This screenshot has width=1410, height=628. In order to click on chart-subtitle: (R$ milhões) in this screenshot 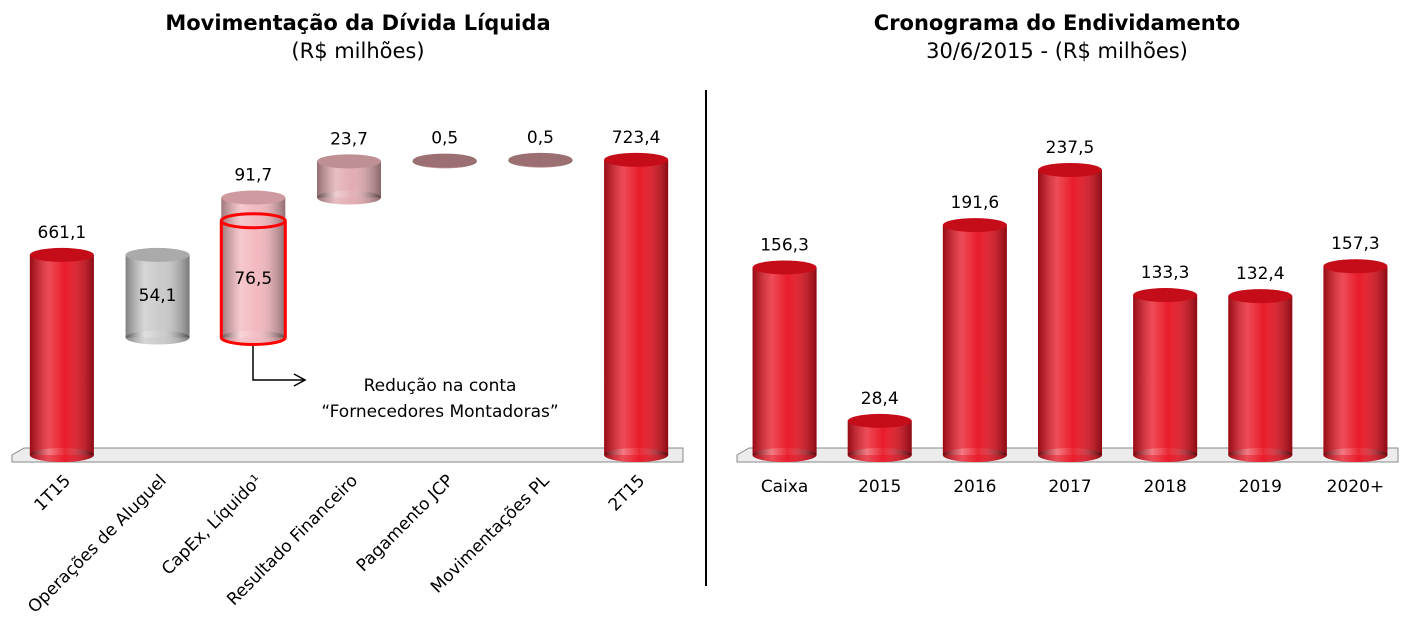, I will do `click(357, 51)`.